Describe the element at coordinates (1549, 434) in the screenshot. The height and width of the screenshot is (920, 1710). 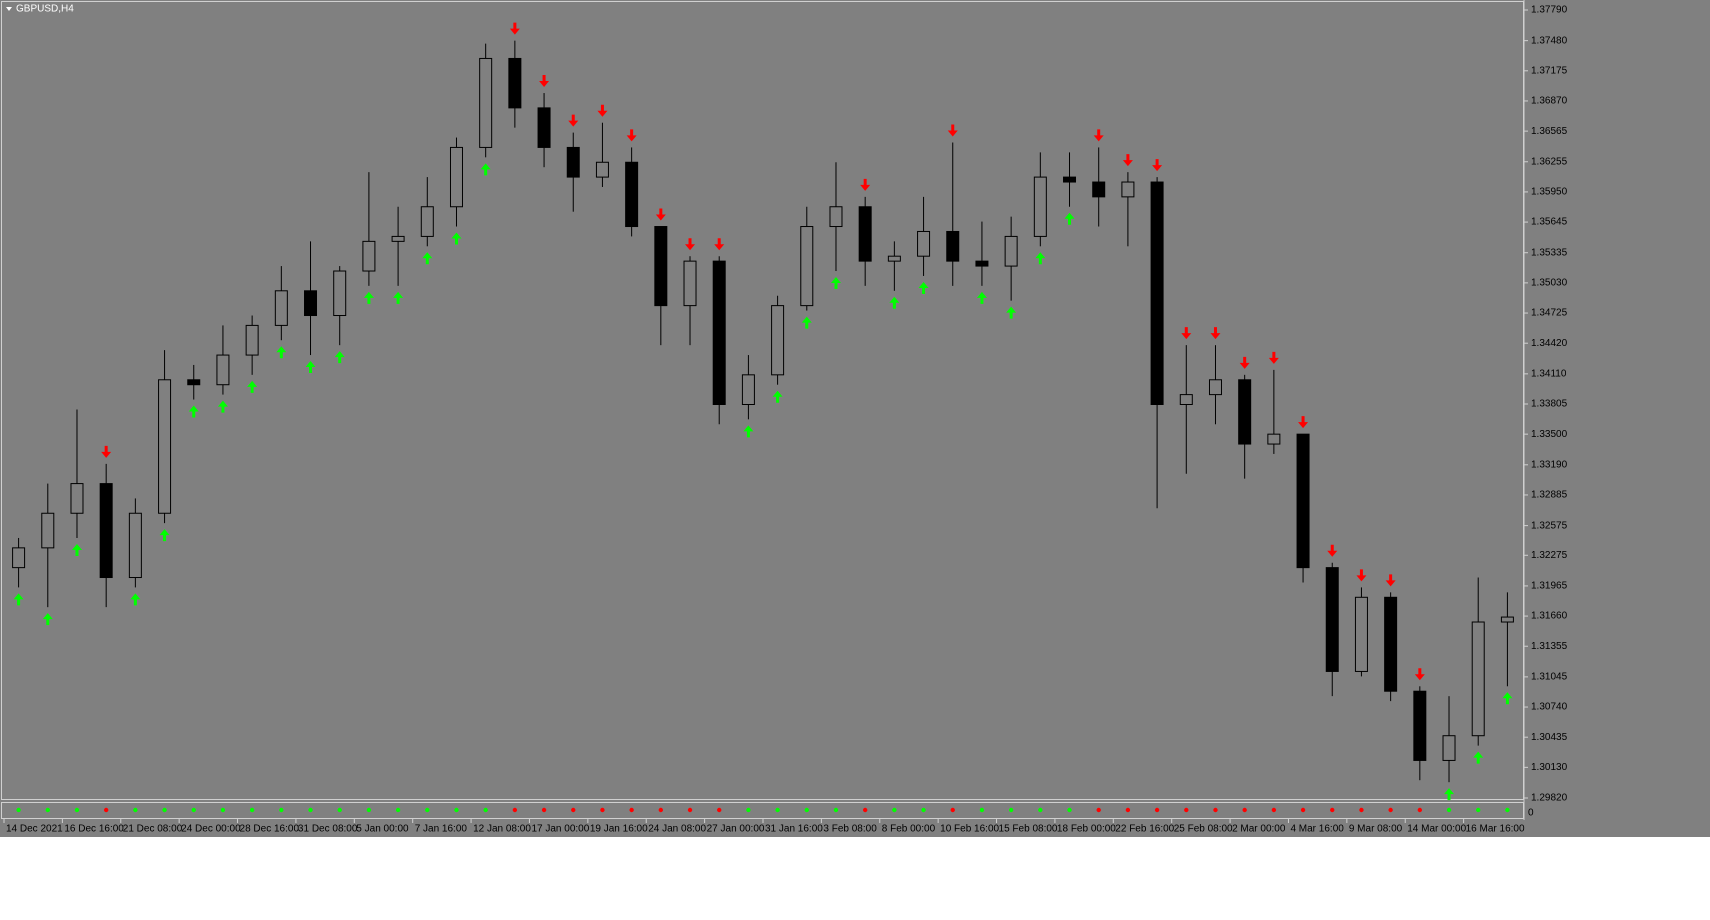
I see `y-tick-label: 1.33500` at that location.